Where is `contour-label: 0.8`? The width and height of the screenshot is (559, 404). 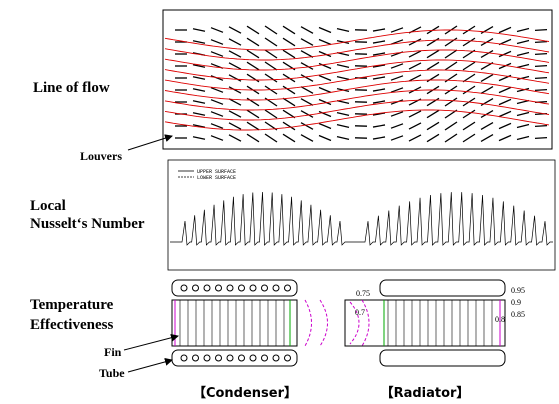
contour-label: 0.8 is located at coordinates (500, 319).